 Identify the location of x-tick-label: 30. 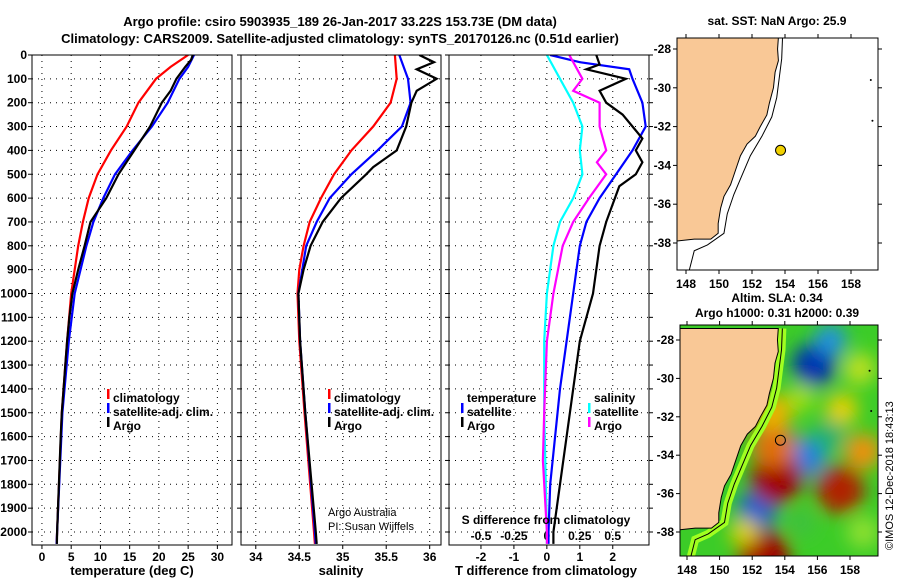
(218, 557).